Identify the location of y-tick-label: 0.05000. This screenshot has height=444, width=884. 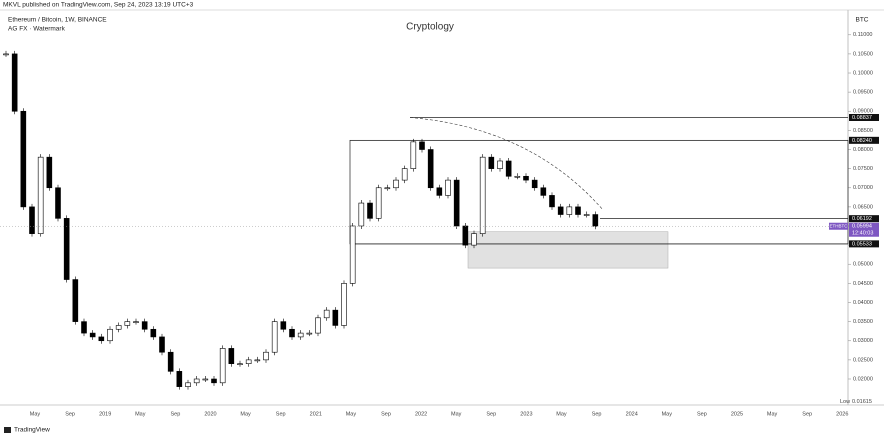
(863, 265).